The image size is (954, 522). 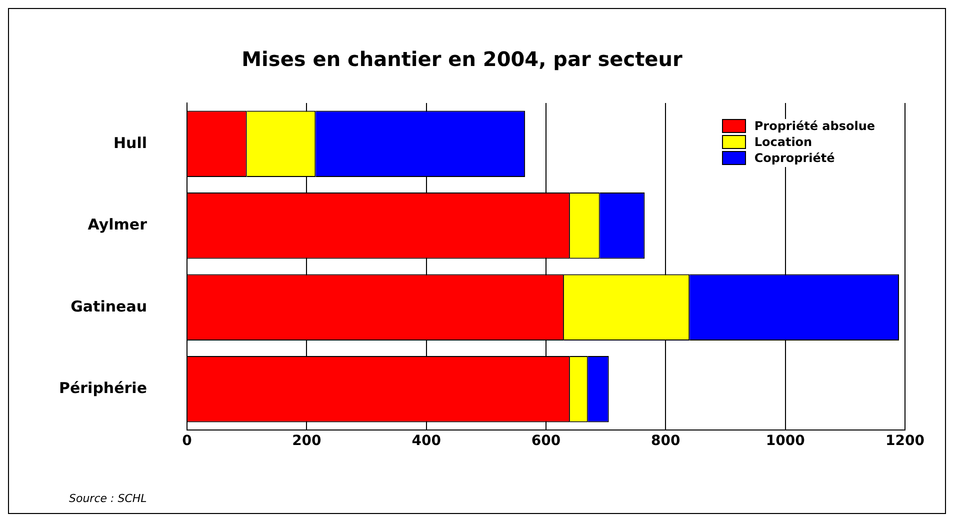 What do you see at coordinates (462, 59) in the screenshot?
I see `chart-title: Mises en chantier en 2004, par secteur` at bounding box center [462, 59].